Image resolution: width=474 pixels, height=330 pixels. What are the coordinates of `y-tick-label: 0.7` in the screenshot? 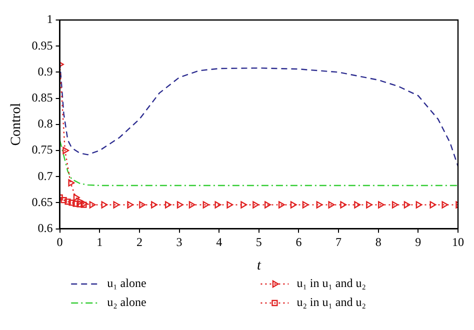 It's located at (45, 175).